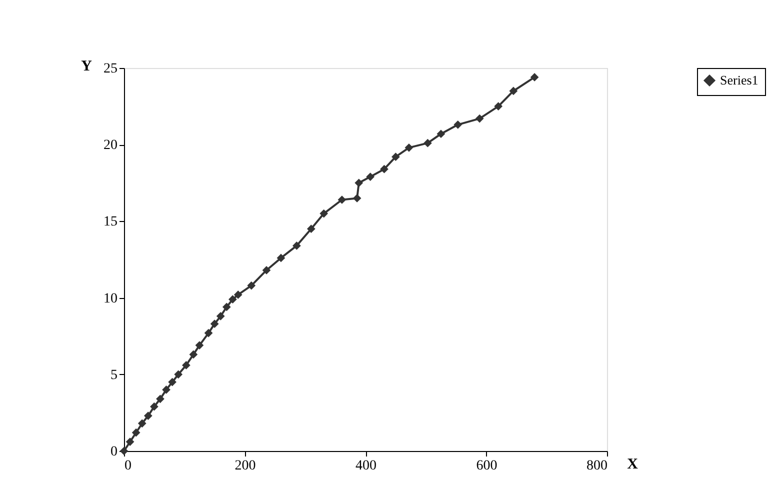  Describe the element at coordinates (597, 466) in the screenshot. I see `x-tick-label: 800` at that location.